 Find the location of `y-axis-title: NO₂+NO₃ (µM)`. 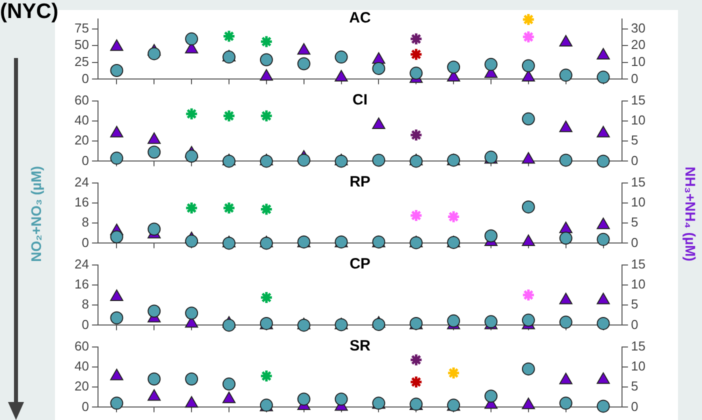

y-axis-title: NO₂+NO₃ (µM) is located at coordinates (36, 214).